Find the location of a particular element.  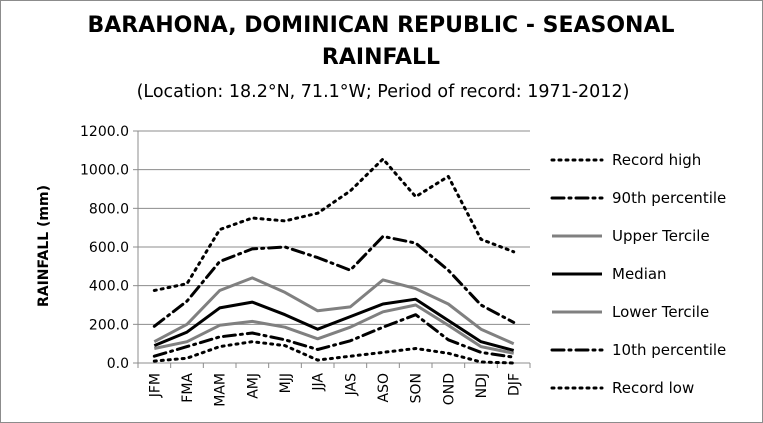

x-tick-label: JAS is located at coordinates (351, 384).